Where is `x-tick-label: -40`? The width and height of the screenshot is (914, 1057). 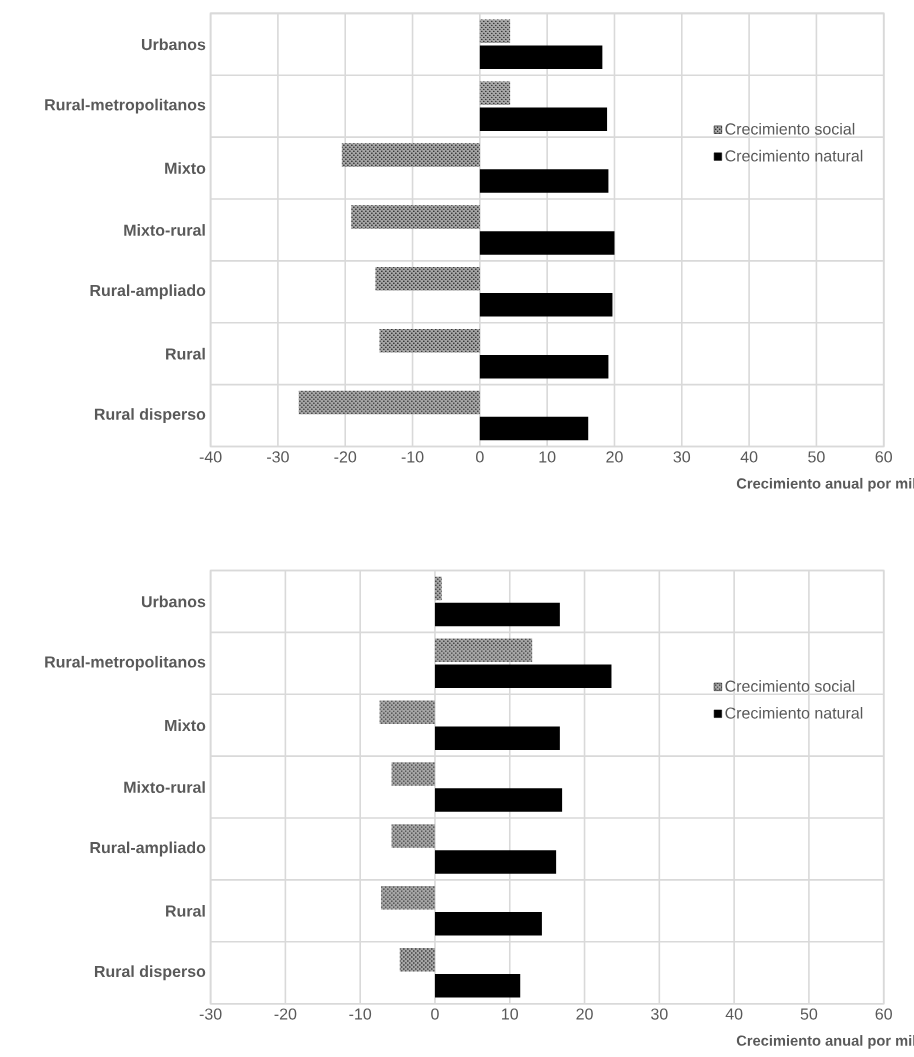 x-tick-label: -40 is located at coordinates (210, 457).